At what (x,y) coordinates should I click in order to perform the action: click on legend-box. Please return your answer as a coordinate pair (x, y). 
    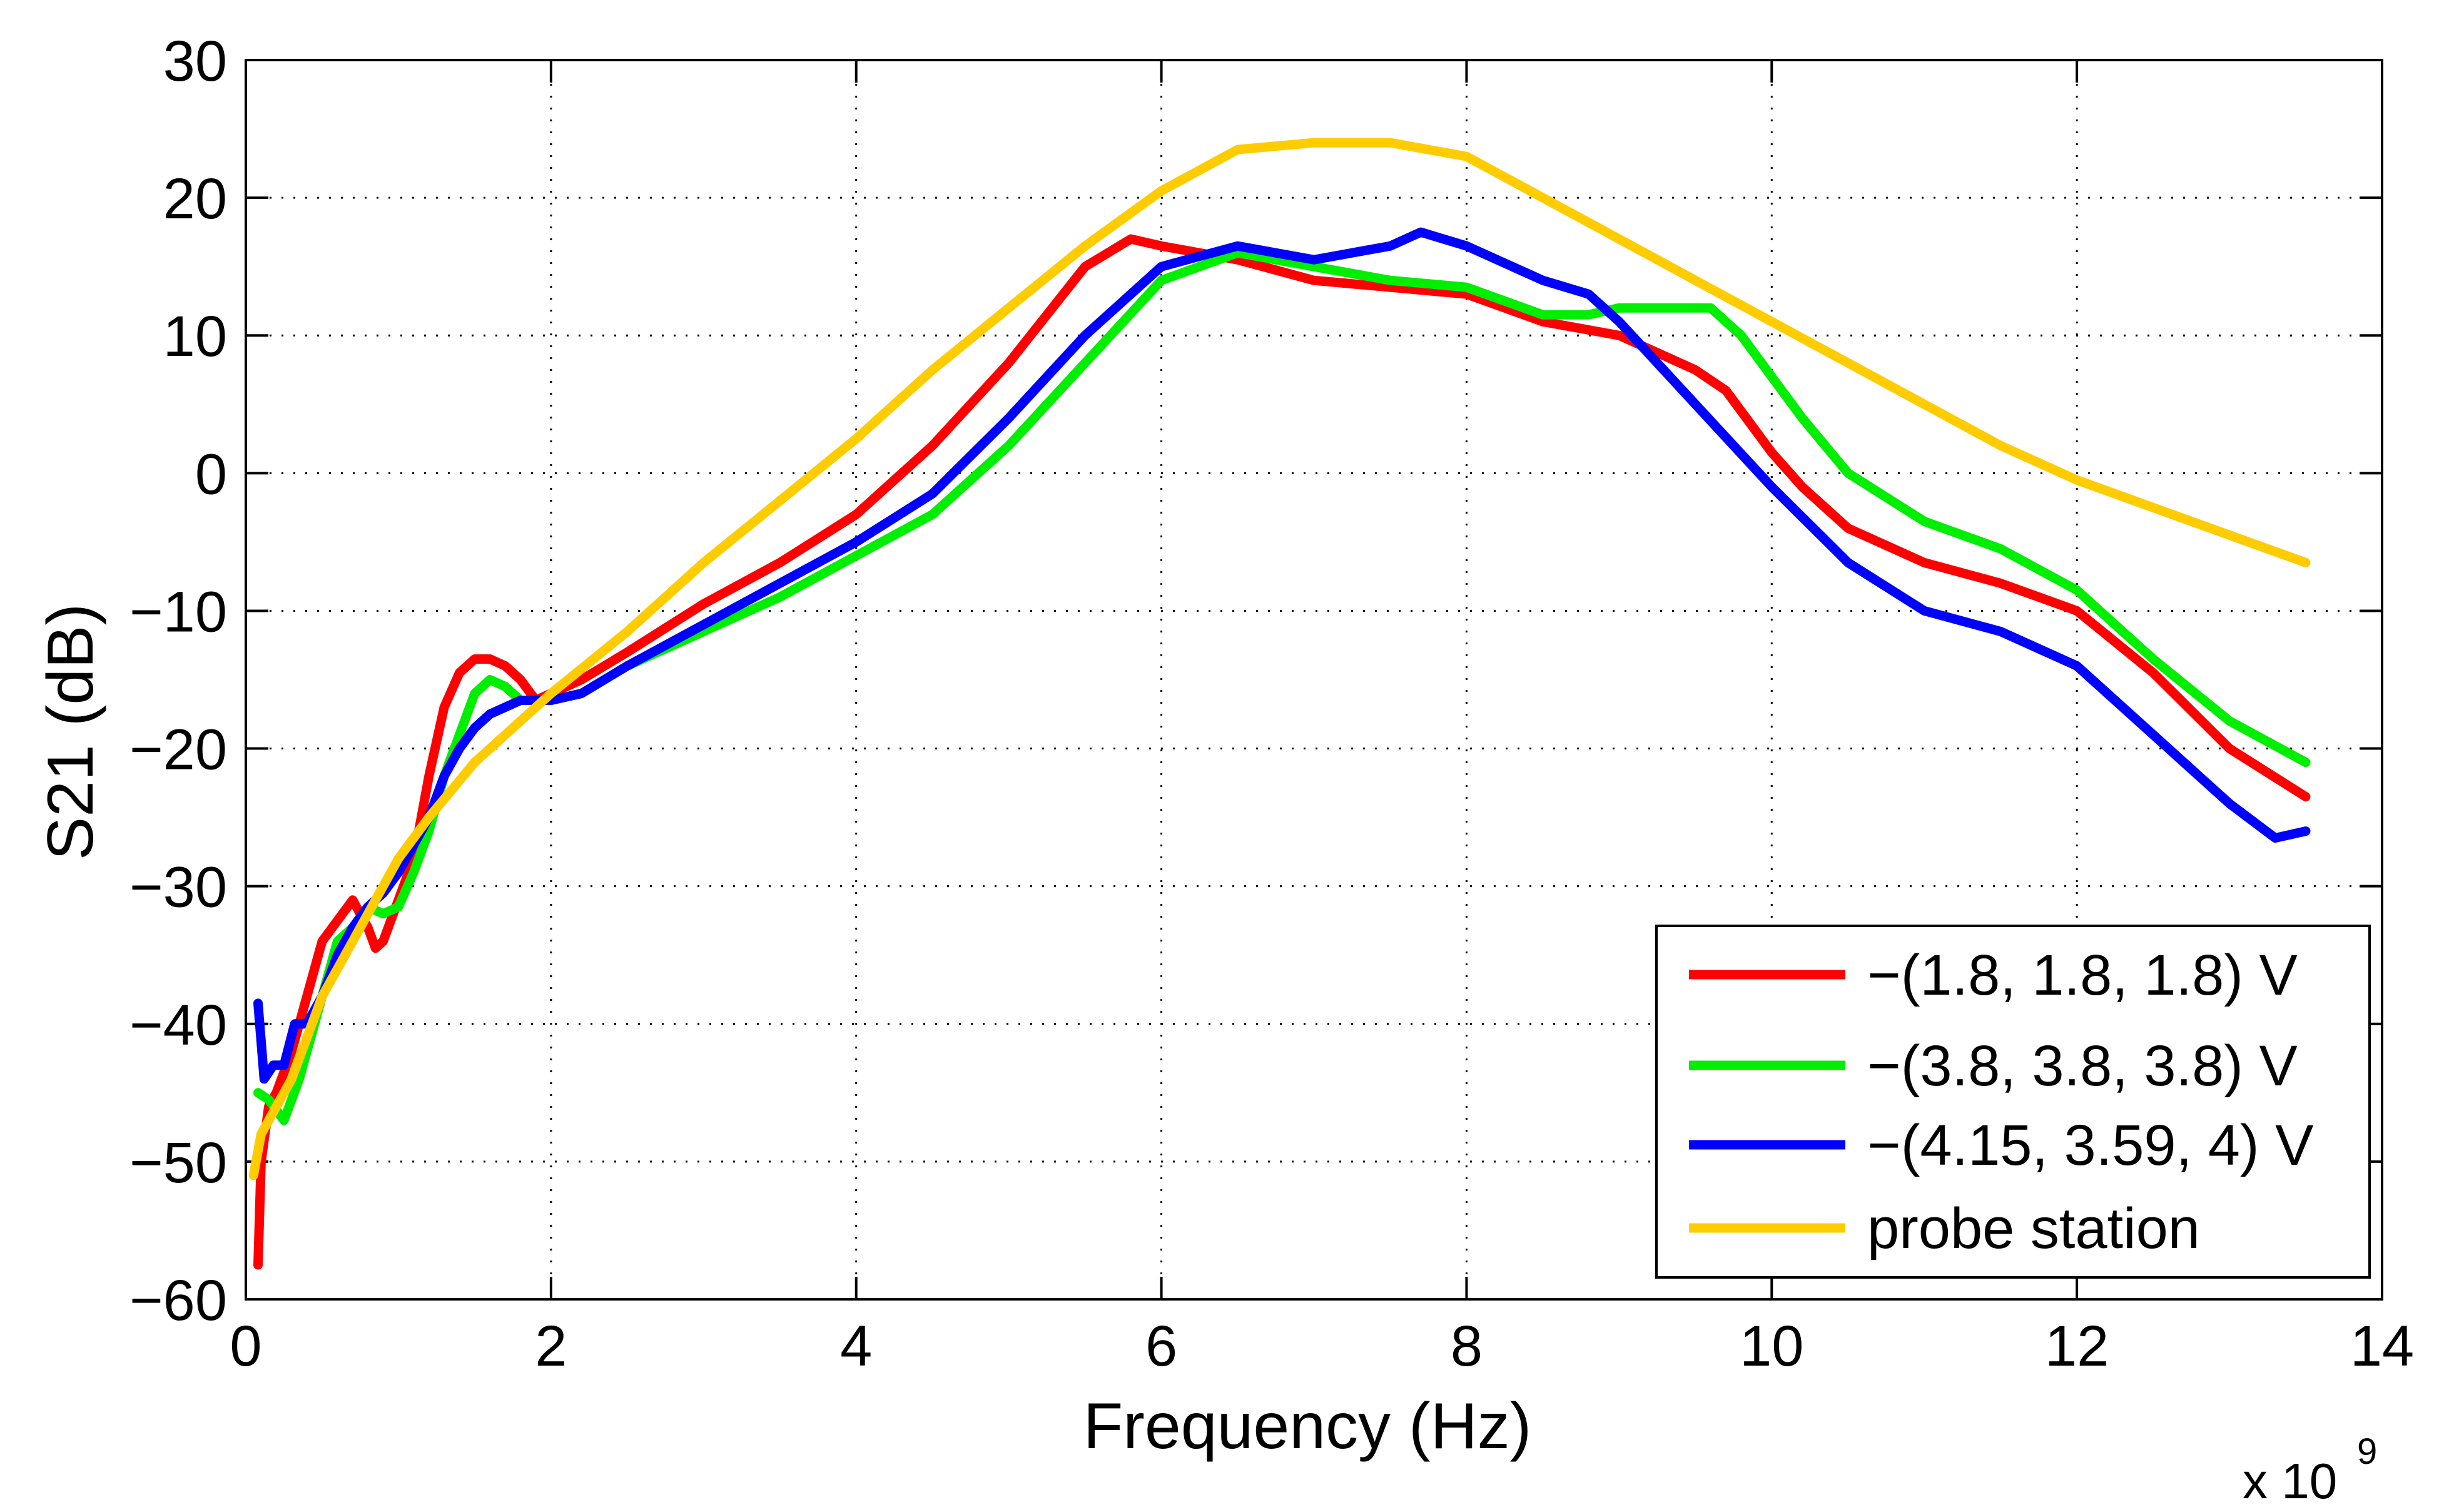
    Looking at the image, I should click on (2013, 1102).